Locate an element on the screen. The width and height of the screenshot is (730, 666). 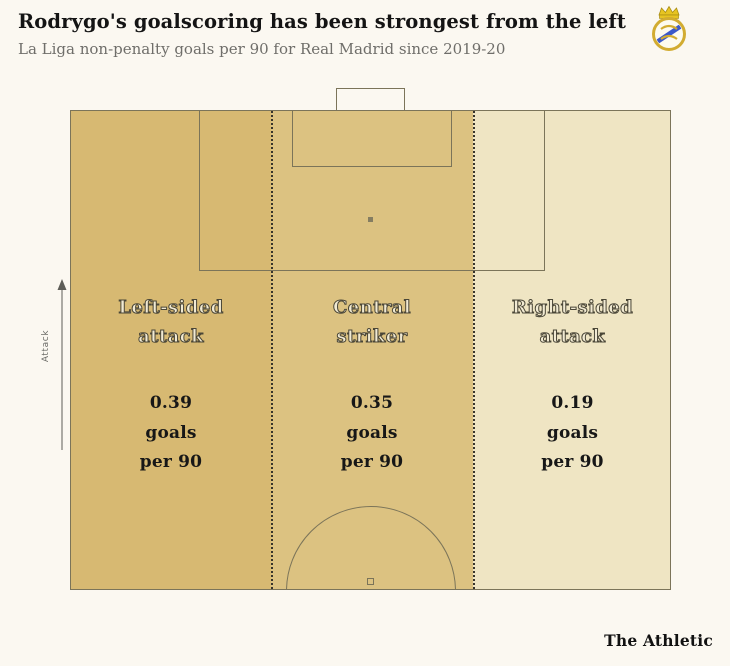
zone-right-label-line1: Right-sided is located at coordinates (572, 308).